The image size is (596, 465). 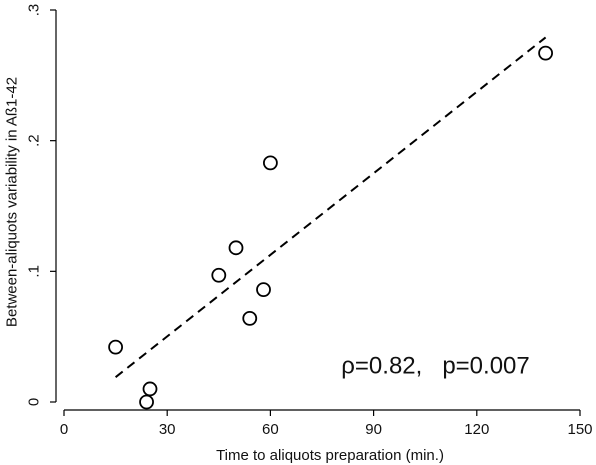 What do you see at coordinates (579, 429) in the screenshot?
I see `x-tick-label: 150` at bounding box center [579, 429].